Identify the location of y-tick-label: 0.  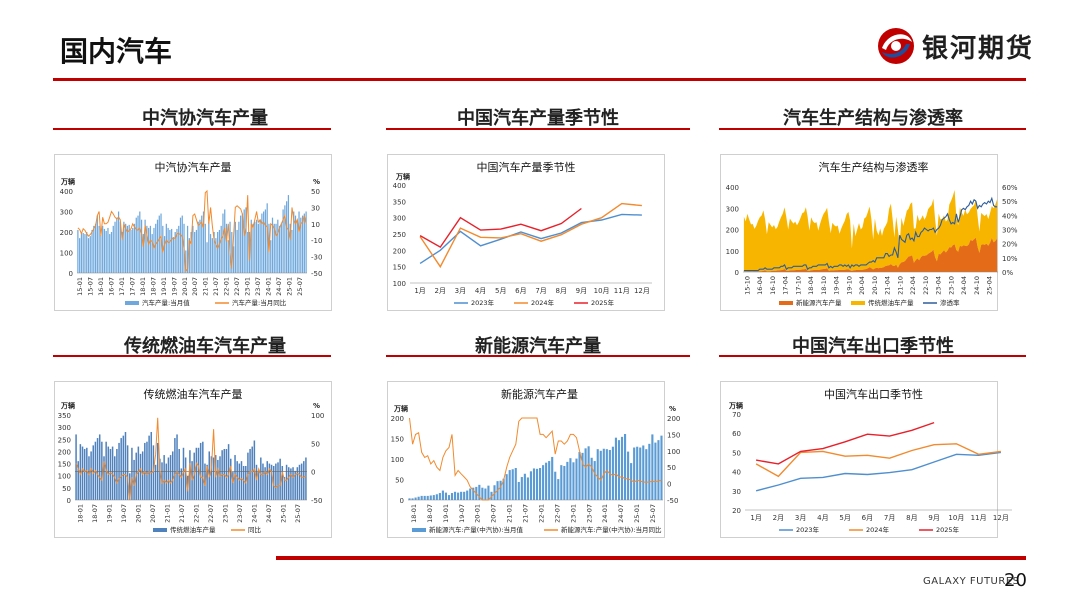
(402, 501).